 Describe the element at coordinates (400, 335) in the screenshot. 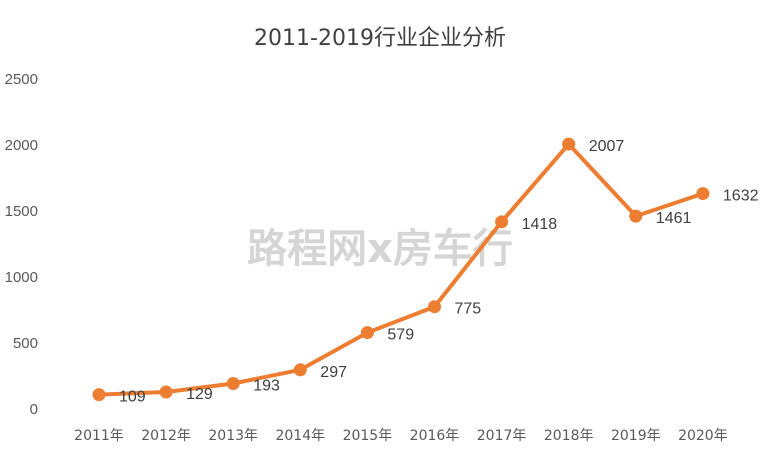

I see `data-label-4: 579` at that location.